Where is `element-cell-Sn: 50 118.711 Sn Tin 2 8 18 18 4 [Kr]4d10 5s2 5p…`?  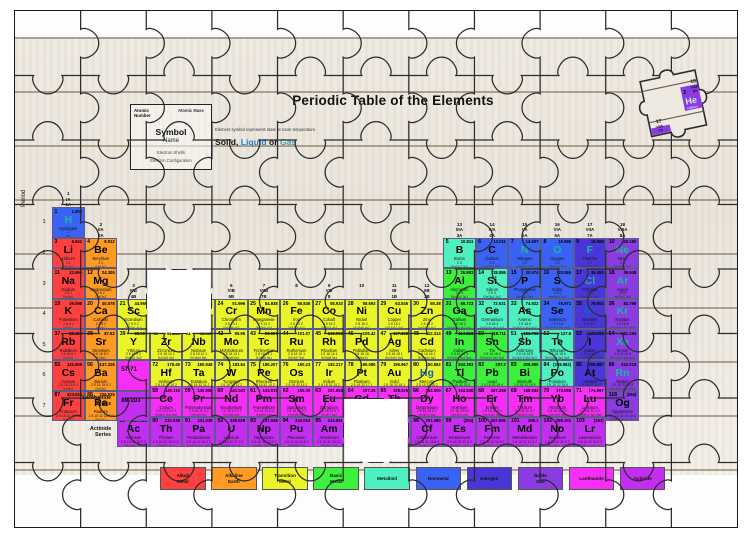
element-cell-Sn: 50 118.711 Sn Tin 2 8 18 18 4 [Kr]4d10 5s2 5p… is located at coordinates (492, 344).